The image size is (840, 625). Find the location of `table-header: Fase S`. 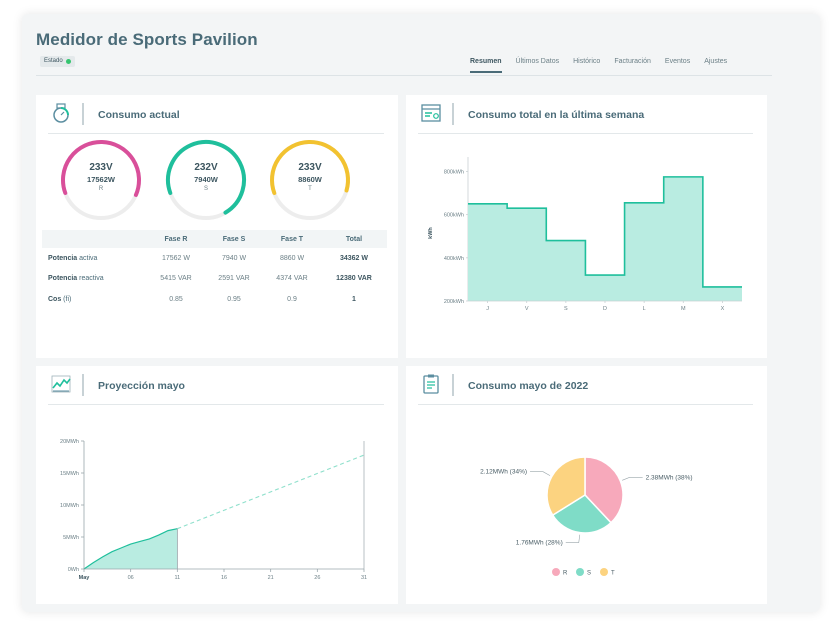

table-header: Fase S is located at coordinates (234, 239).